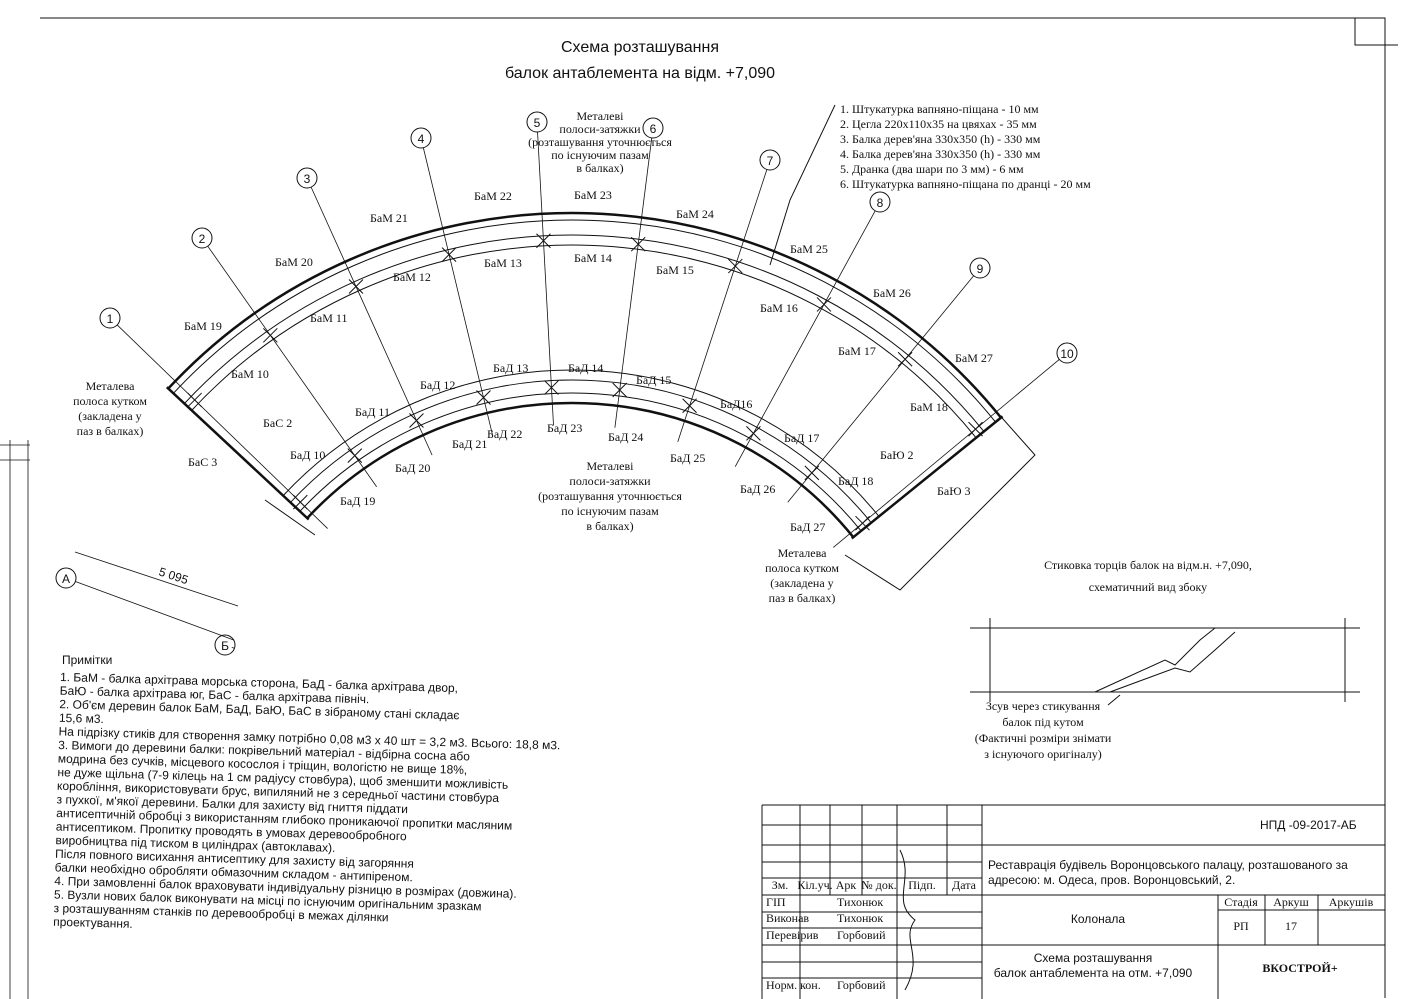  What do you see at coordinates (780, 885) in the screenshot?
I see `block-header: Зм.` at bounding box center [780, 885].